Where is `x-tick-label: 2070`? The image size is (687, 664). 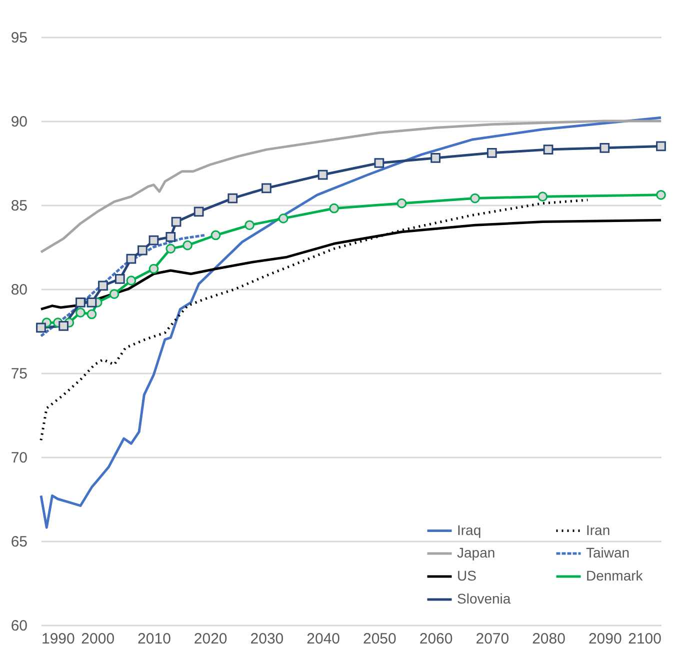 x-tick-label: 2070 is located at coordinates (493, 639).